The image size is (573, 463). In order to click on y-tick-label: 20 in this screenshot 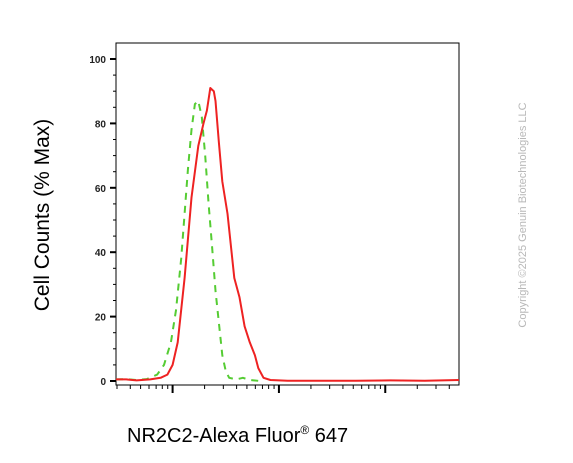, I will do `click(101, 318)`.